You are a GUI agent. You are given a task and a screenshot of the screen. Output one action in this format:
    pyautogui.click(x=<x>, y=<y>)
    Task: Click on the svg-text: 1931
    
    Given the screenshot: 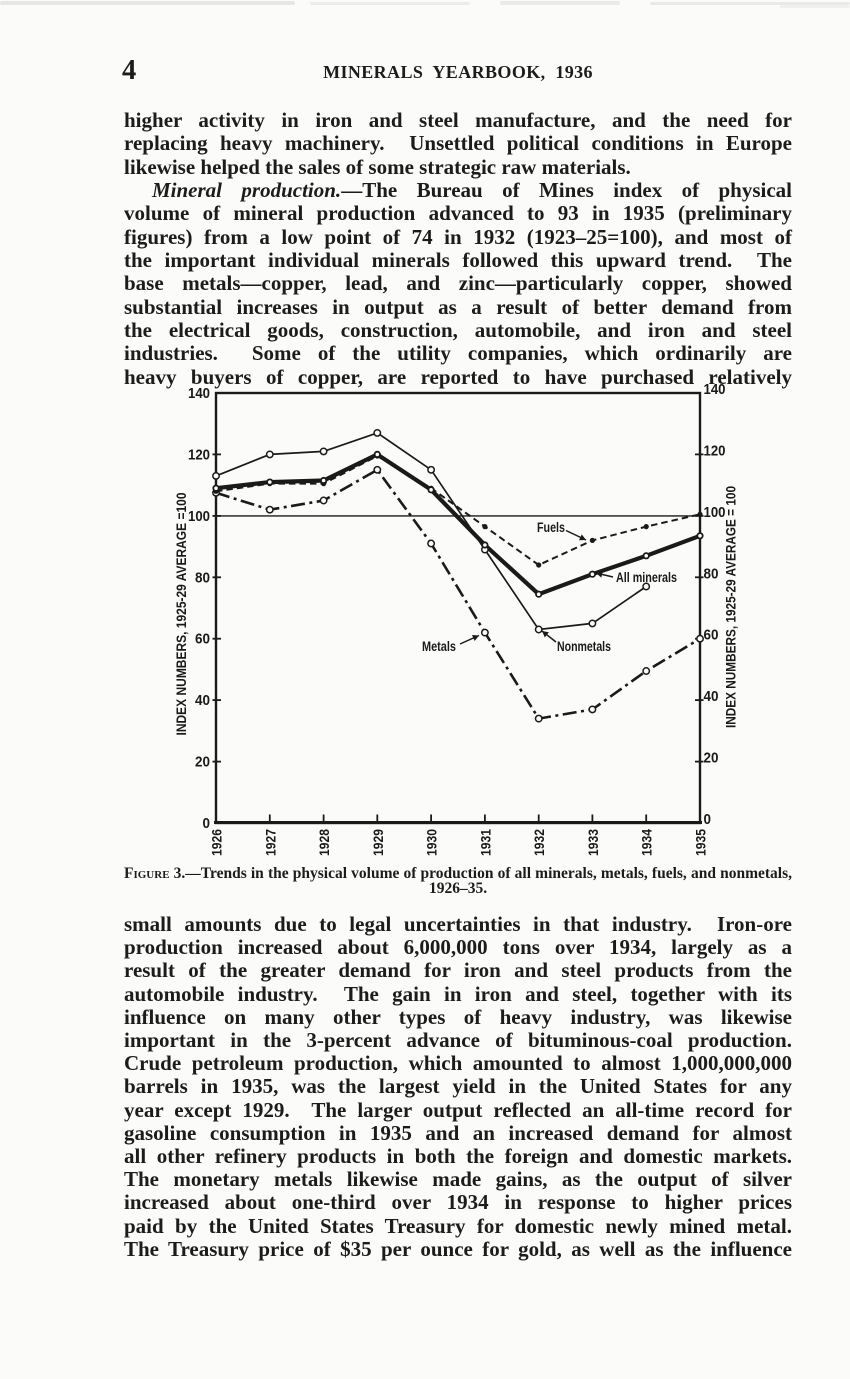 What is the action you would take?
    pyautogui.click(x=485, y=842)
    